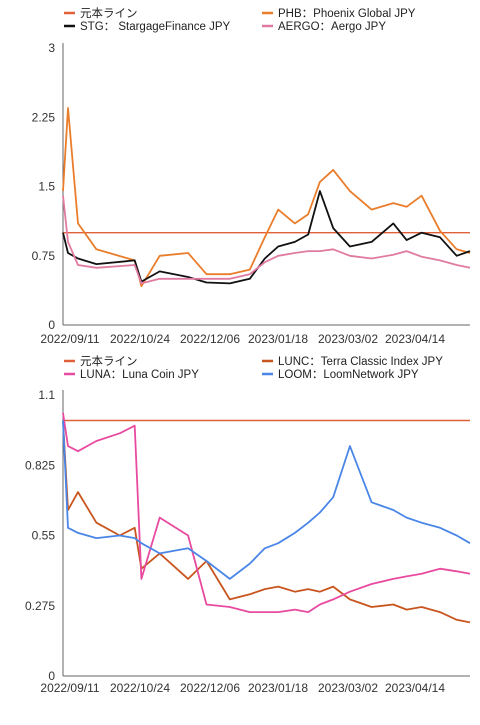 The width and height of the screenshot is (480, 725). I want to click on legend-label: LUNA：Luna Coin JPY, so click(139, 375).